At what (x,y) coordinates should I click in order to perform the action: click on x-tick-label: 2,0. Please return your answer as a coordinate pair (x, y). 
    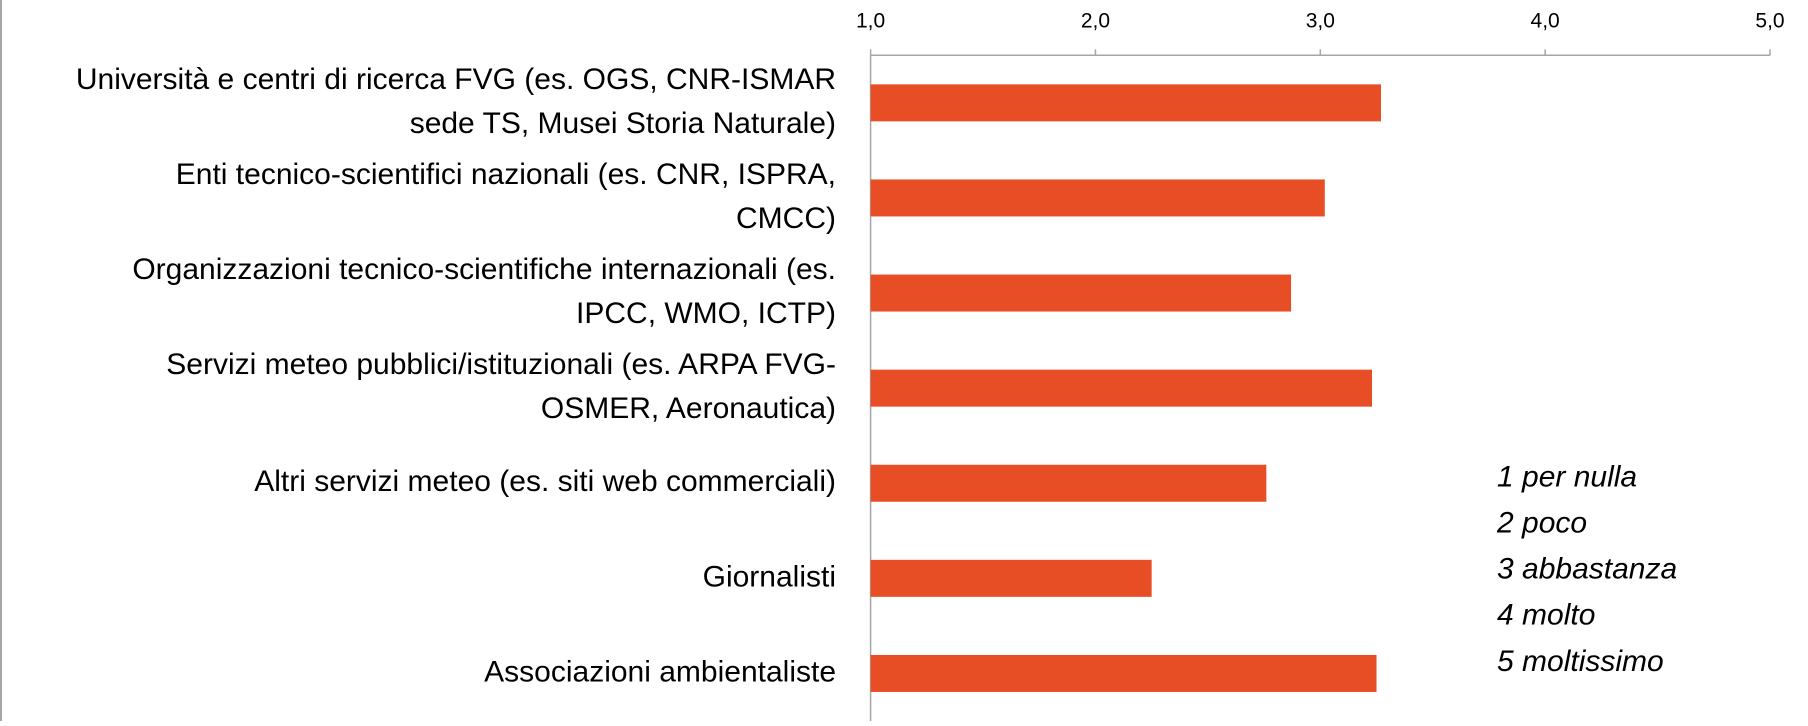
    Looking at the image, I should click on (1095, 21).